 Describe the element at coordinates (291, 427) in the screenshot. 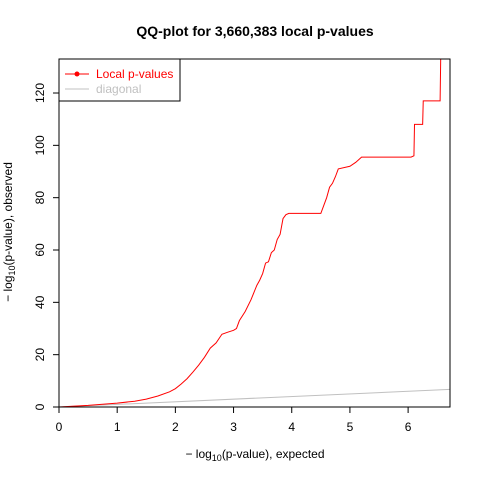

I see `x-tick-label: 4` at that location.